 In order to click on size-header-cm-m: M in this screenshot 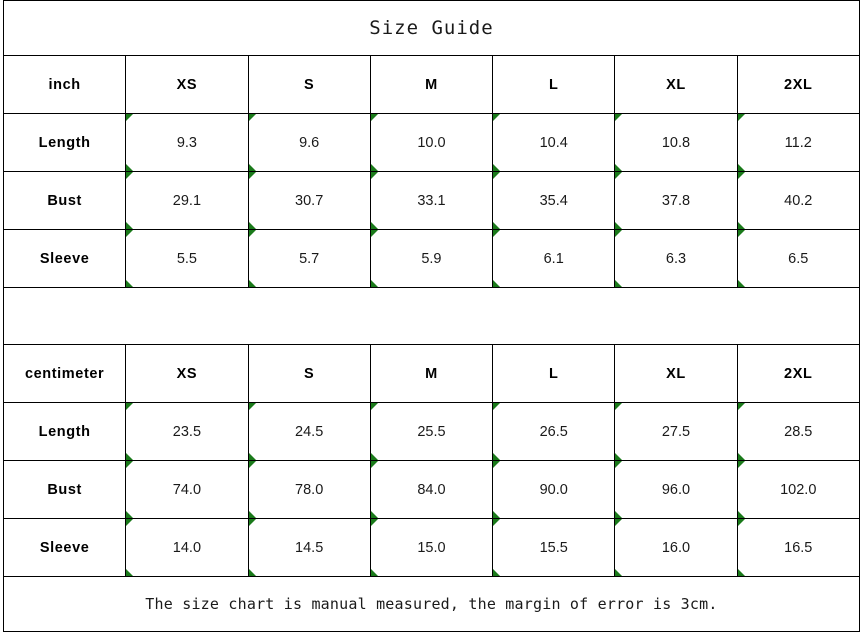, I will do `click(431, 373)`.